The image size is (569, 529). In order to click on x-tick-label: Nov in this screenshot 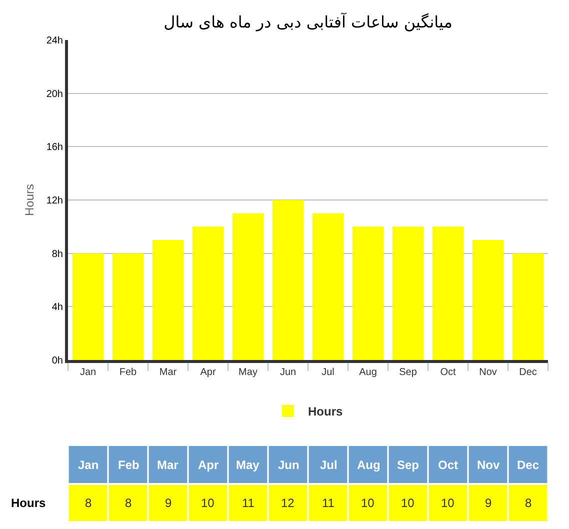, I will do `click(488, 372)`.